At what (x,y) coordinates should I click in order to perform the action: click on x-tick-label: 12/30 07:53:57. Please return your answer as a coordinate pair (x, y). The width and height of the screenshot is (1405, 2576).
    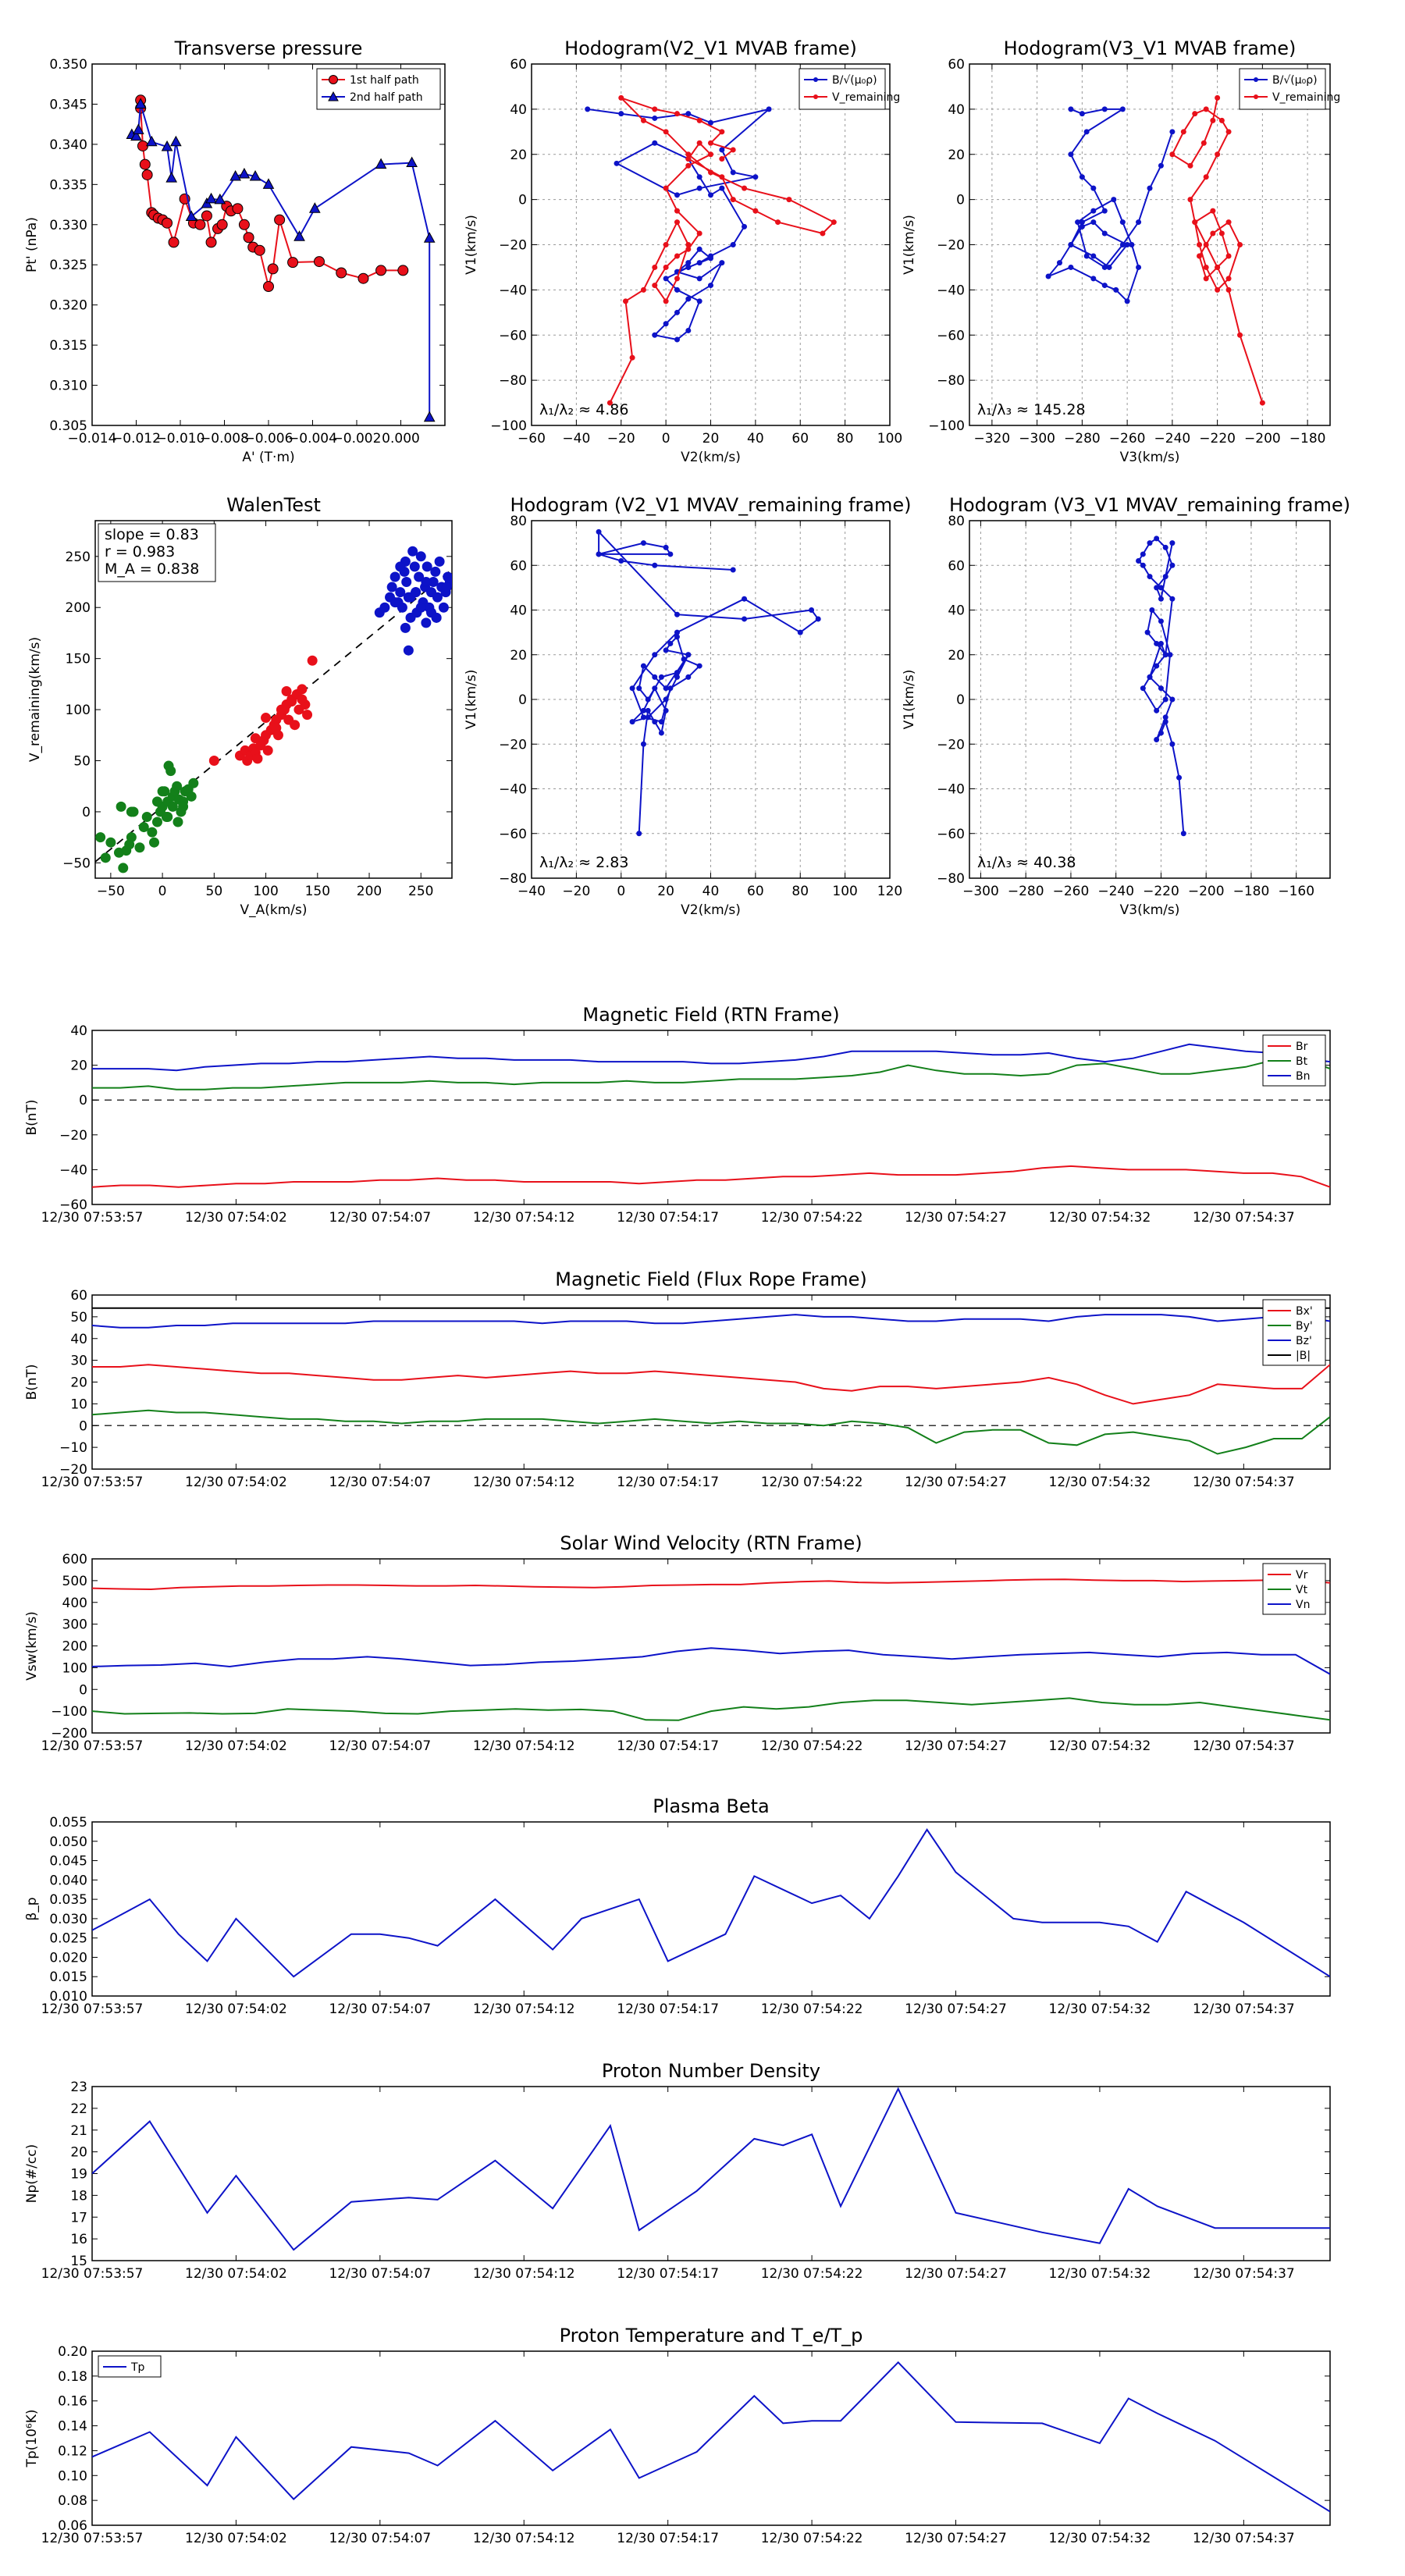
    Looking at the image, I should click on (93, 1482).